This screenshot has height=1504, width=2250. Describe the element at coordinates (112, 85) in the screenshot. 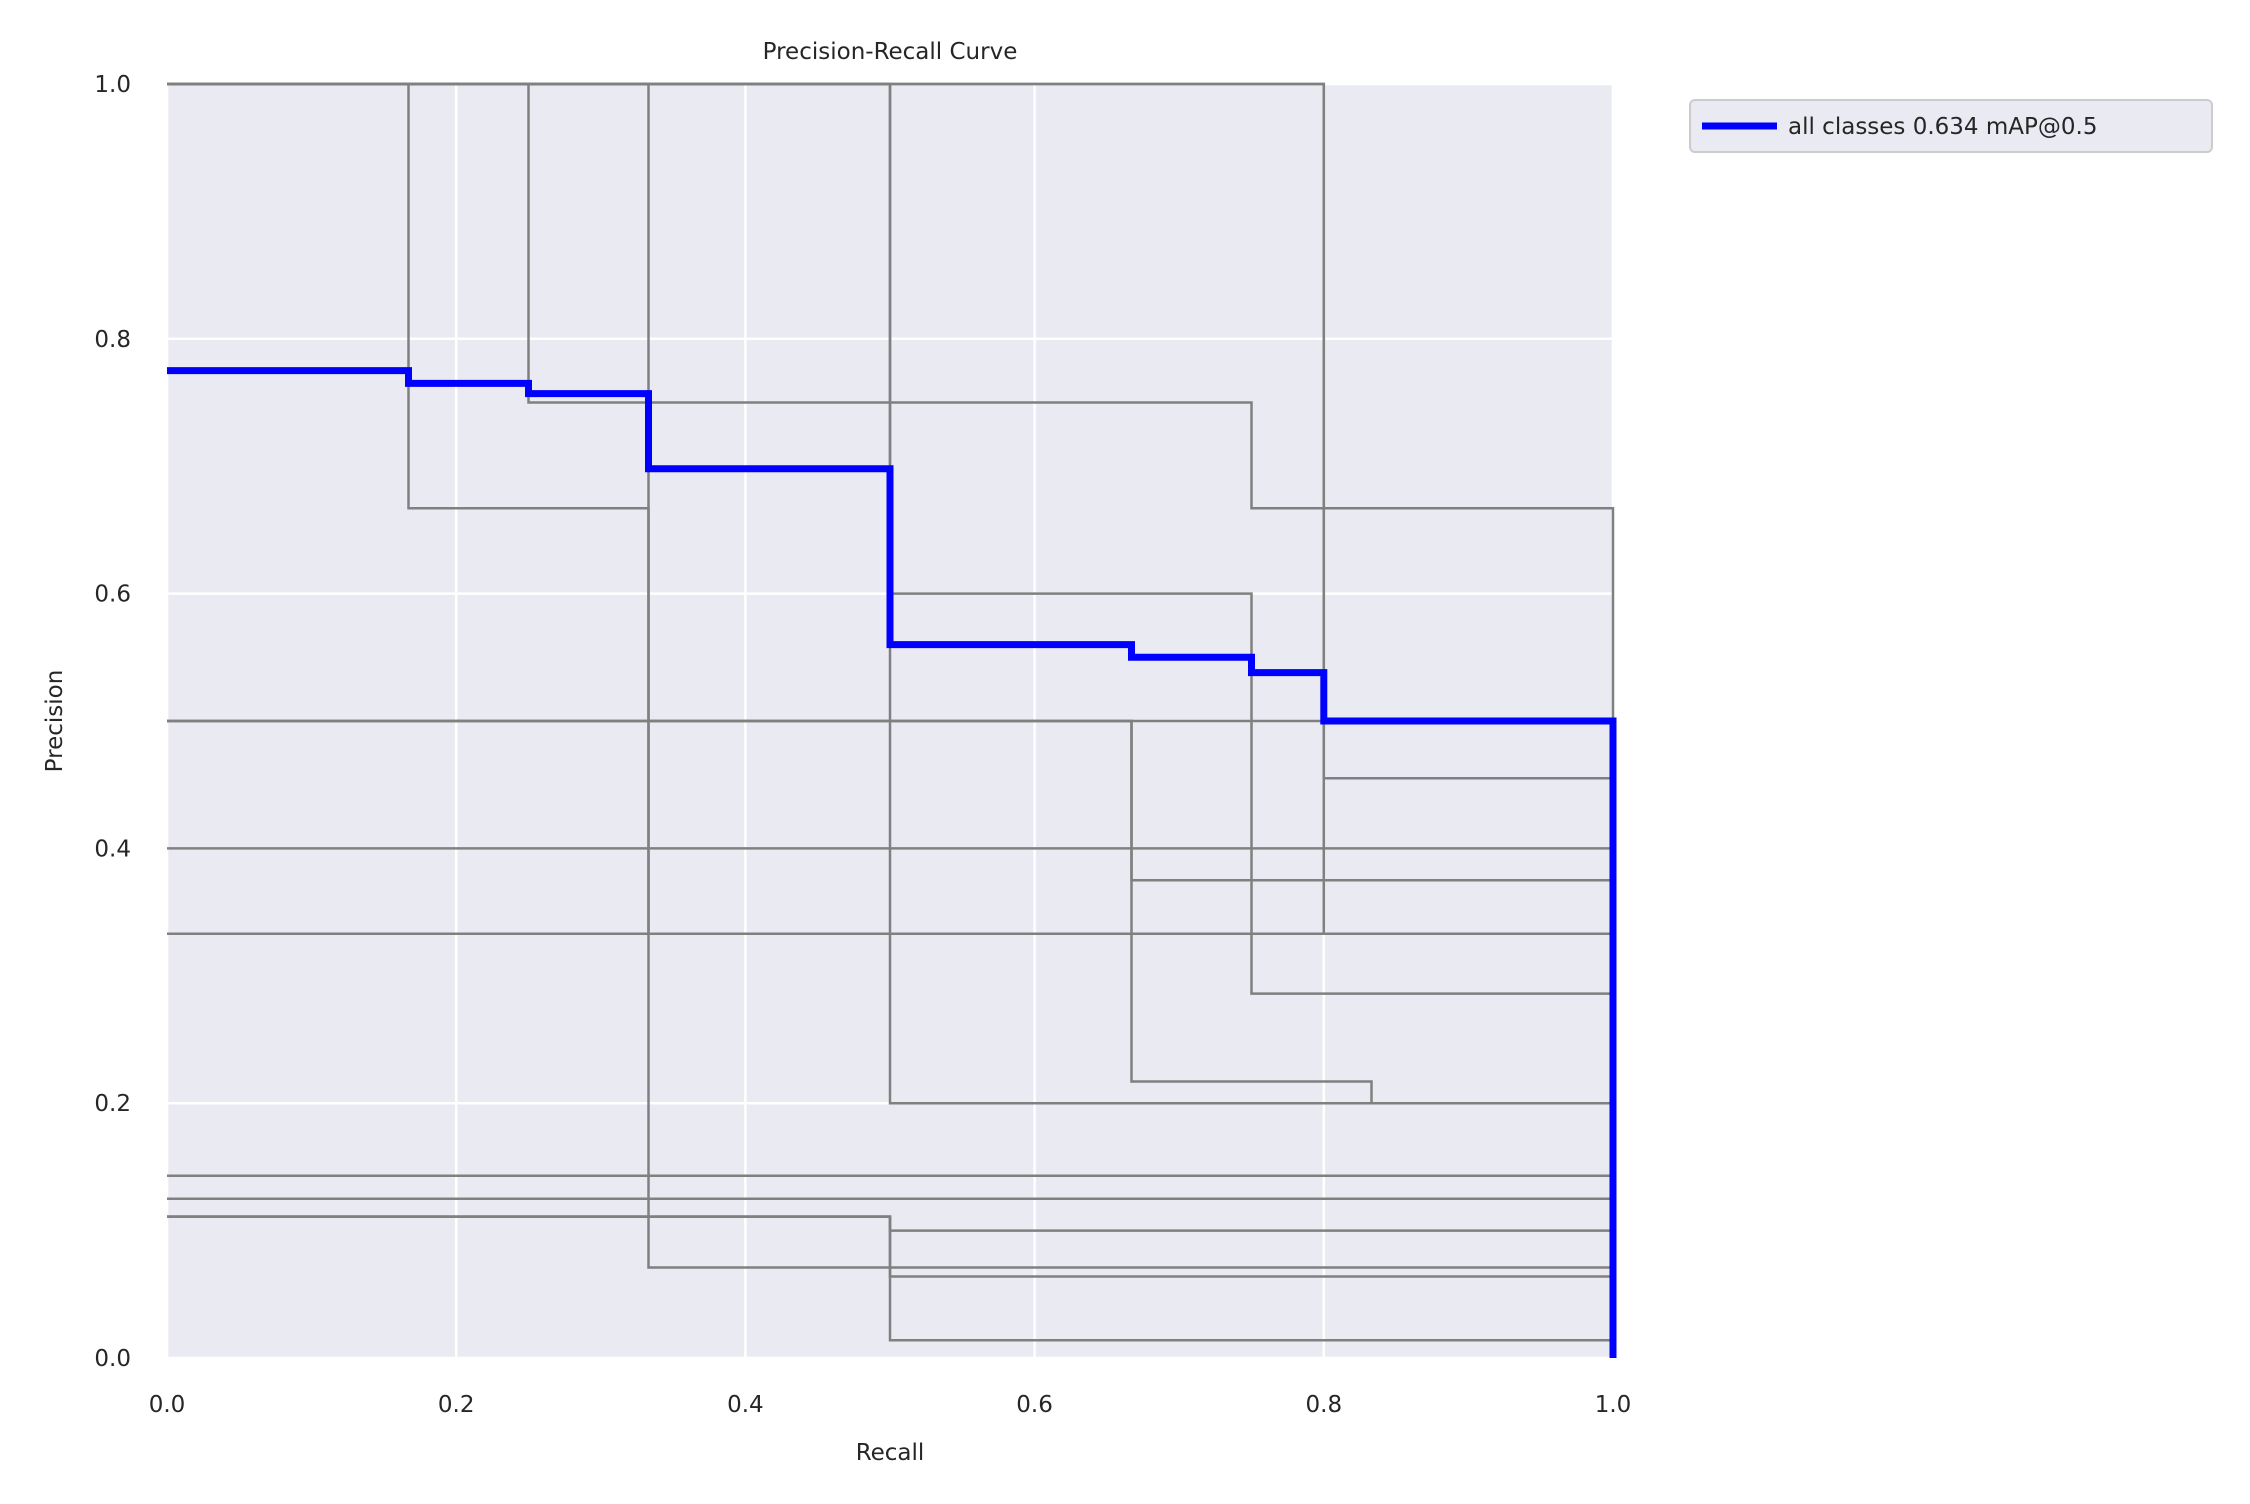

I see `y-tick-label: 1.0` at that location.